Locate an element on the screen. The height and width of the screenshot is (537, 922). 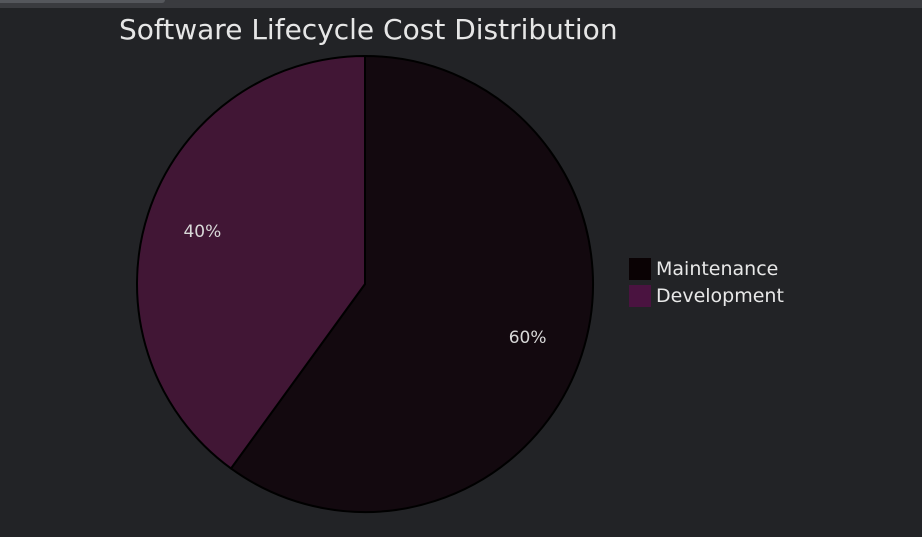
window-tab is located at coordinates (82, 1).